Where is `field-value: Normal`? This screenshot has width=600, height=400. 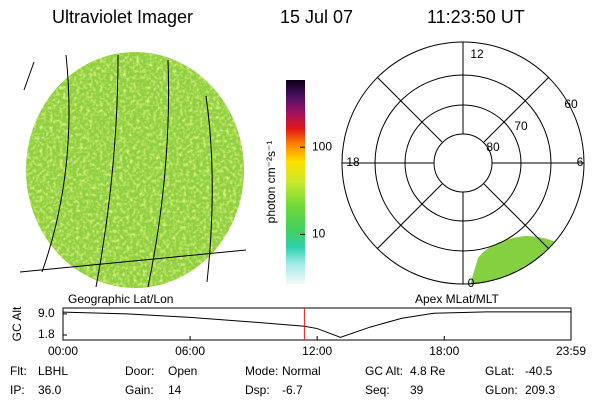 field-value: Normal is located at coordinates (301, 371).